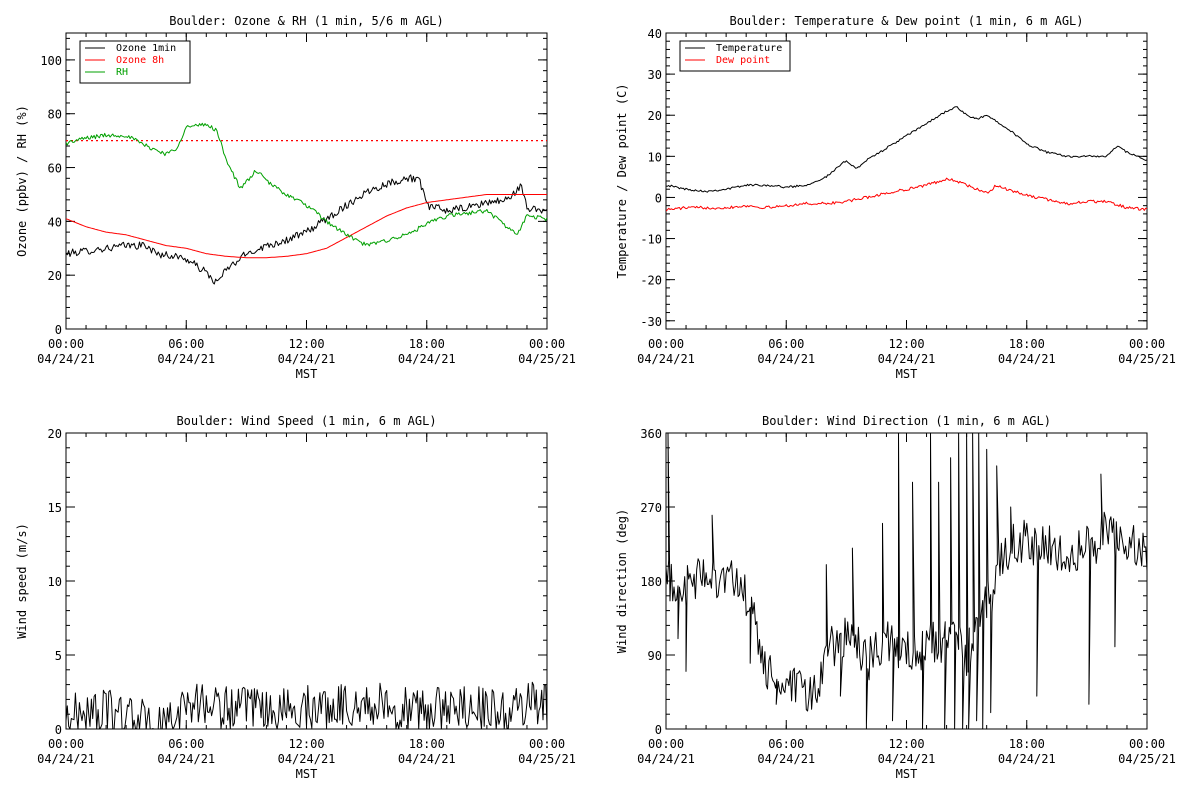 This screenshot has height=804, width=1200. I want to click on y-tick-label: 100, so click(51, 61).